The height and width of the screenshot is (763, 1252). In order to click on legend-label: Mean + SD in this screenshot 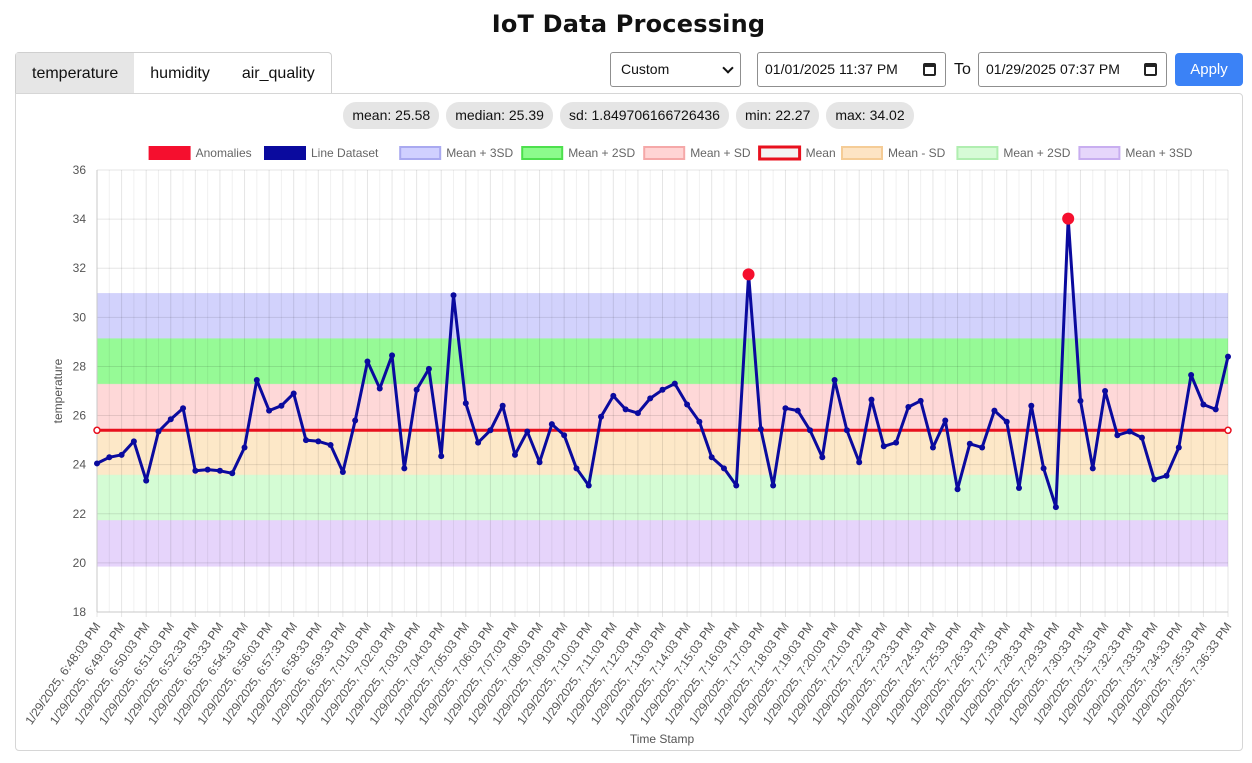, I will do `click(720, 153)`.